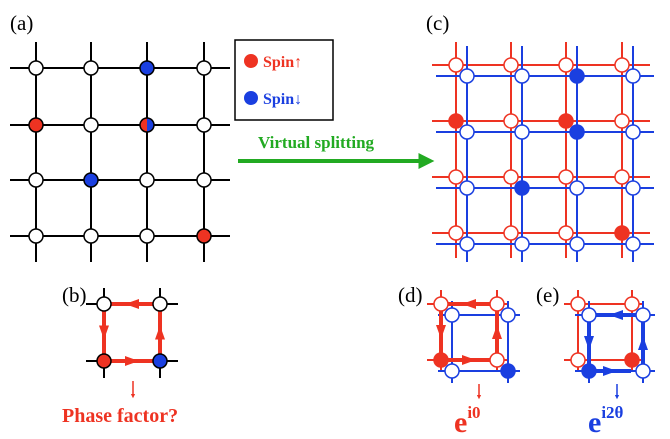 The height and width of the screenshot is (439, 670). Describe the element at coordinates (460, 422) in the screenshot. I see `phase-d-base: e` at that location.